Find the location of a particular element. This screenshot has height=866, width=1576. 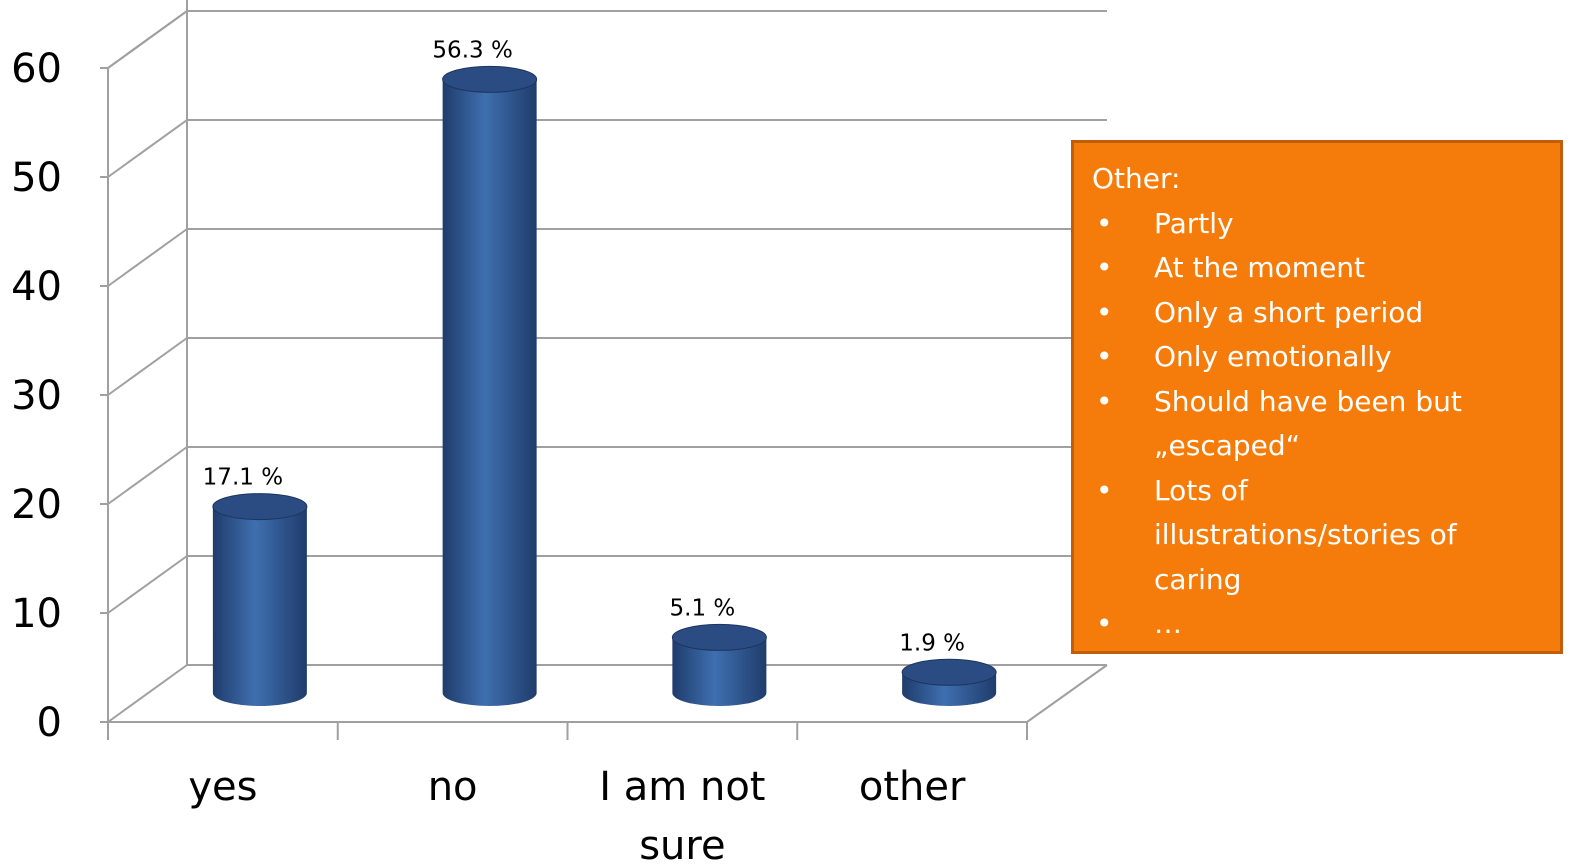

y-tick-label: 40 is located at coordinates (36, 287).